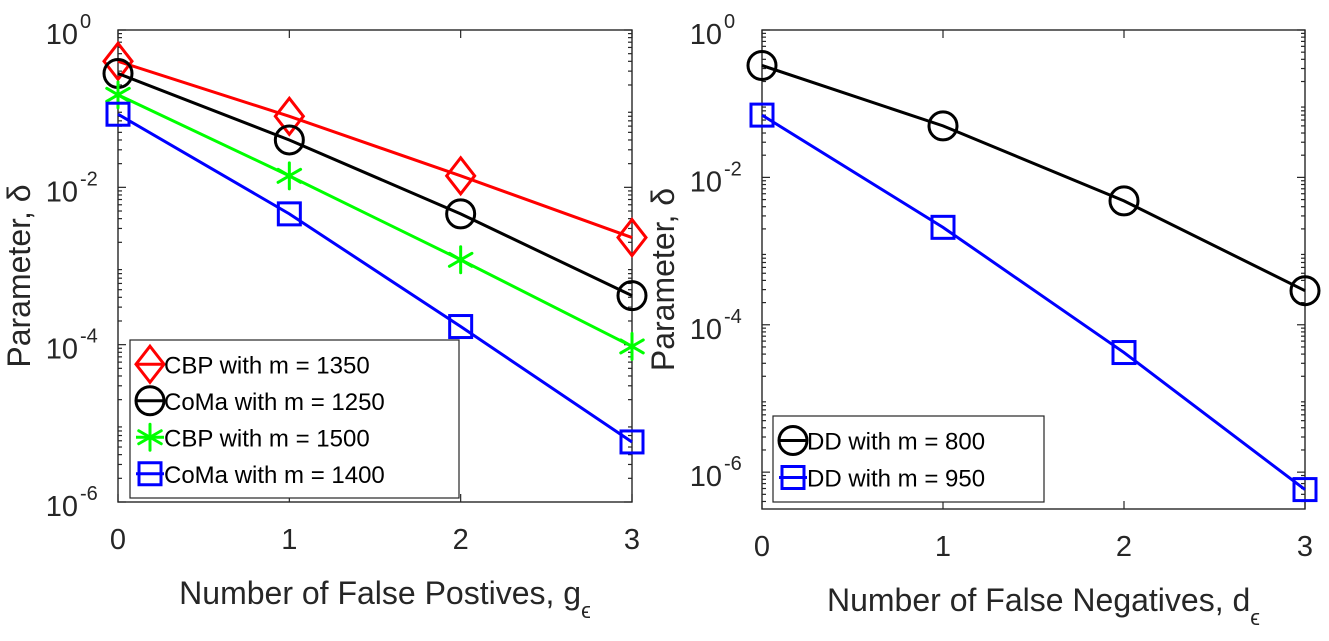 This screenshot has width=1329, height=641. I want to click on legend: DD with m = 800 DD with m = 950, so click(908, 459).